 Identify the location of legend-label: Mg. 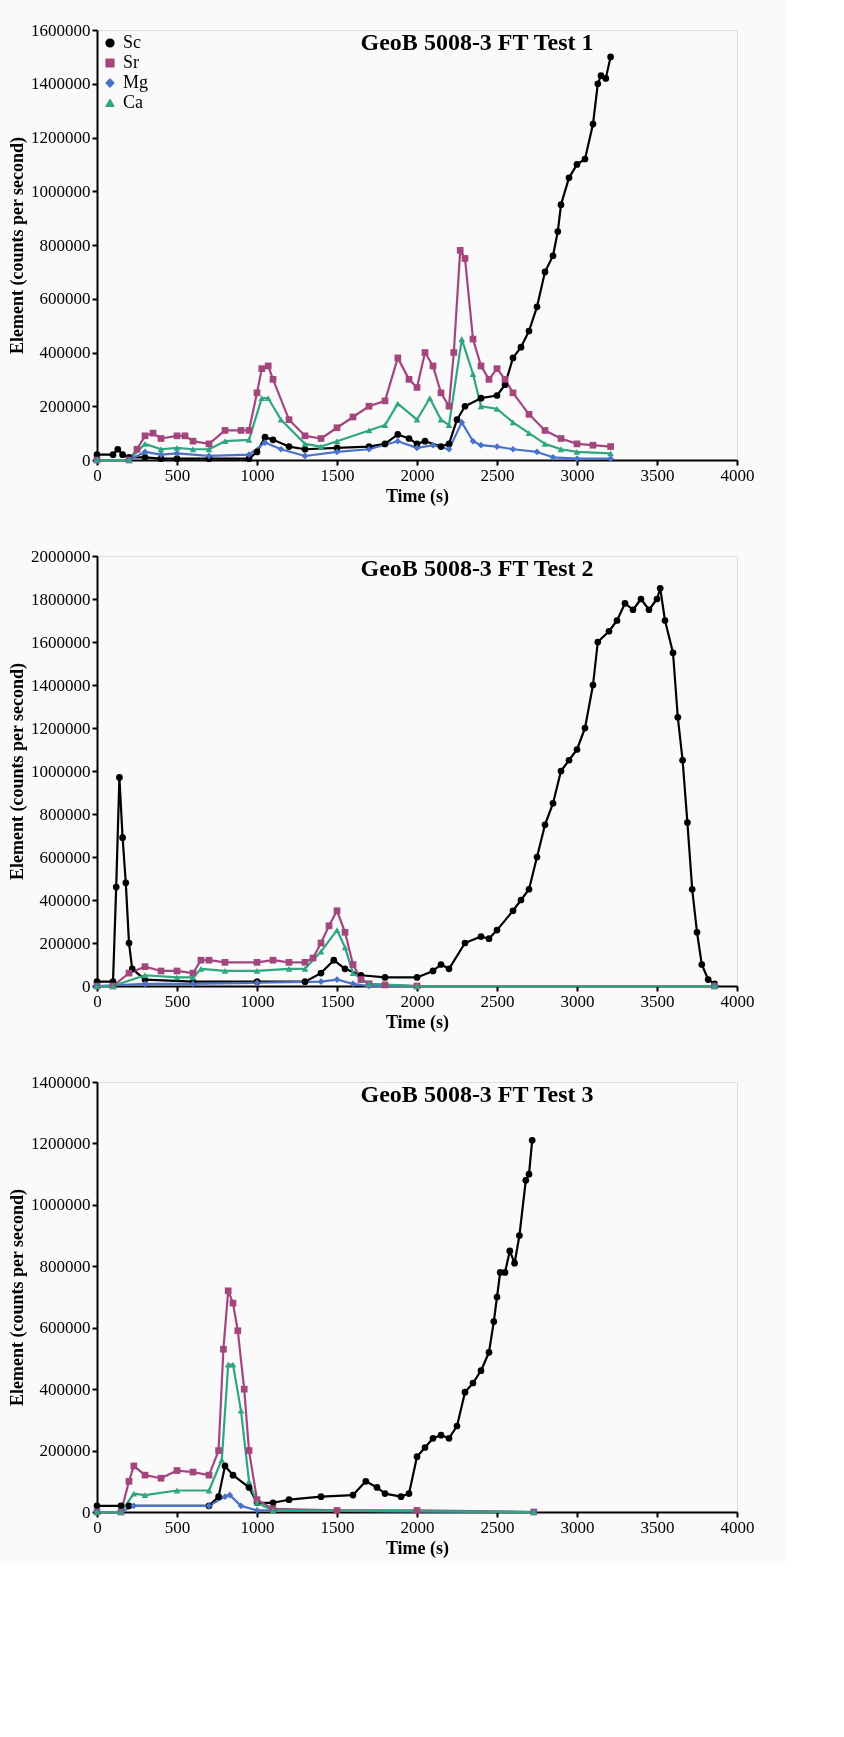
(136, 82).